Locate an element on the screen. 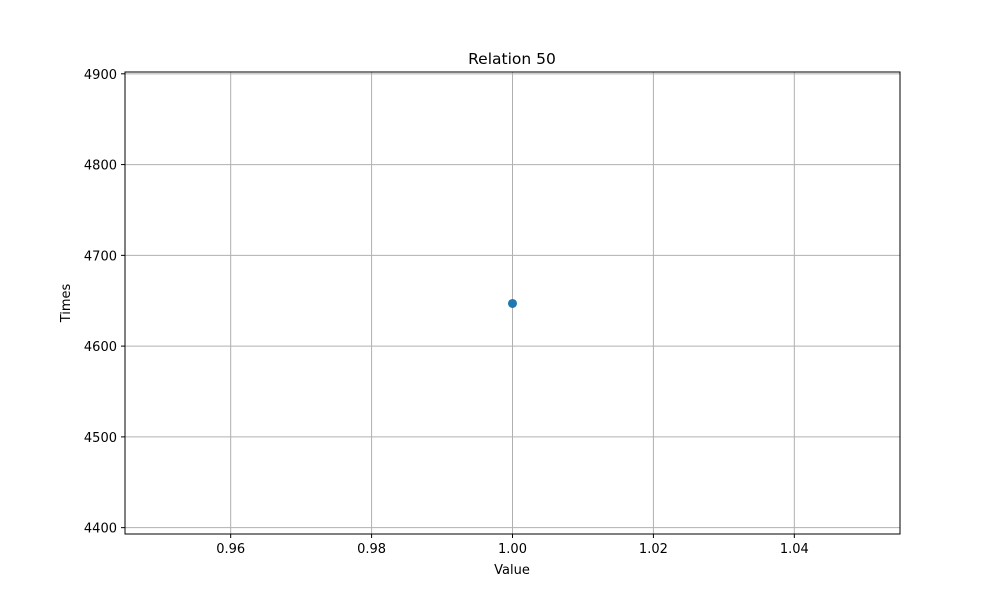  y-axis-label: Times is located at coordinates (66, 303).